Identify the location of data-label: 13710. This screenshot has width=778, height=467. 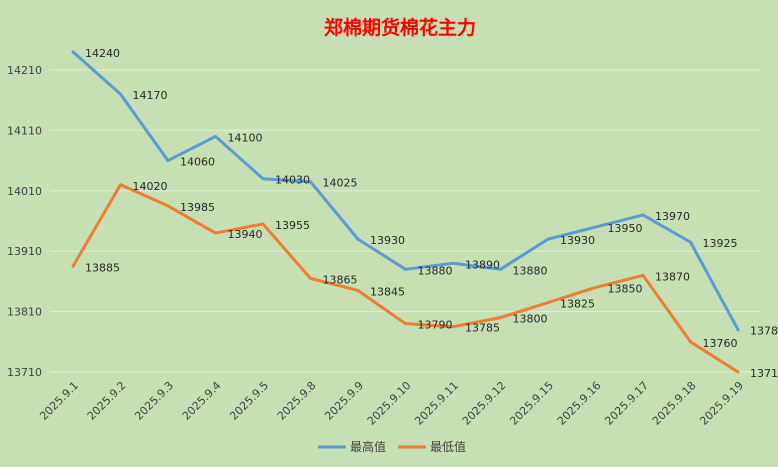
(764, 373).